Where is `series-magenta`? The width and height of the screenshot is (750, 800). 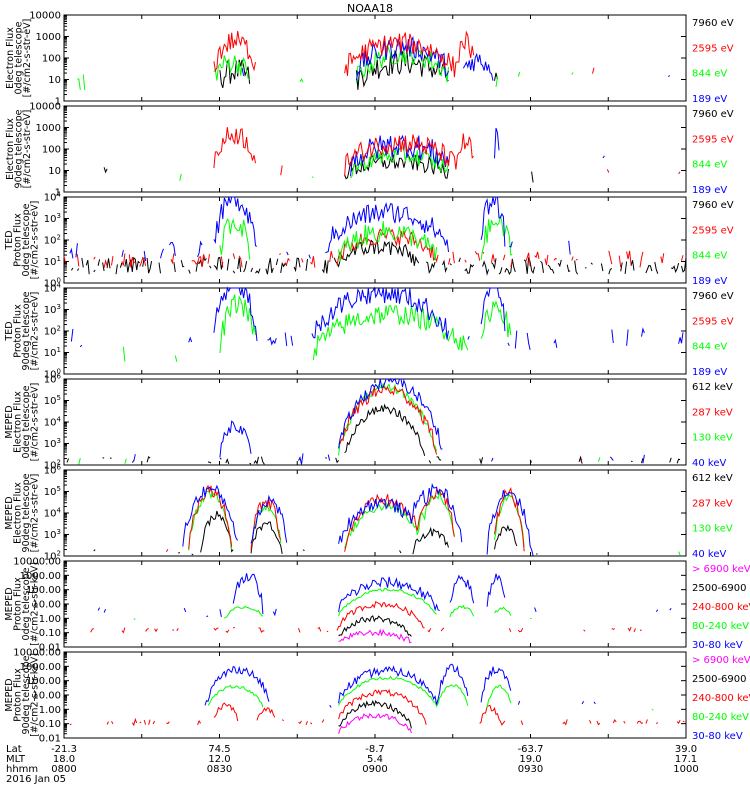
series-magenta is located at coordinates (375, 723).